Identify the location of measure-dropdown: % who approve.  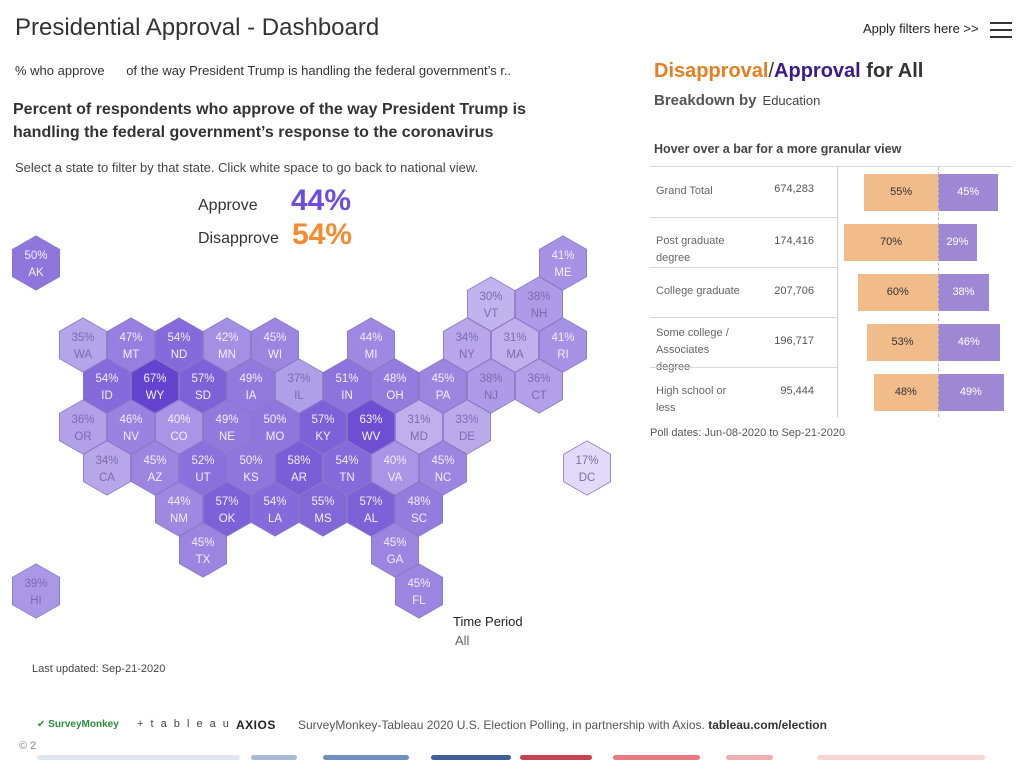
(60, 70).